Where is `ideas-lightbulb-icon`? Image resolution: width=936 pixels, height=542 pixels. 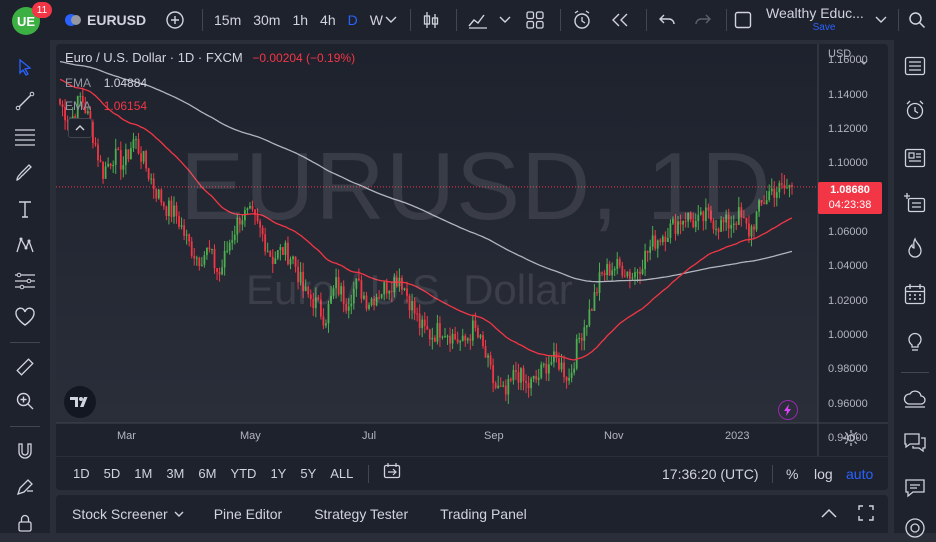
ideas-lightbulb-icon is located at coordinates (915, 342).